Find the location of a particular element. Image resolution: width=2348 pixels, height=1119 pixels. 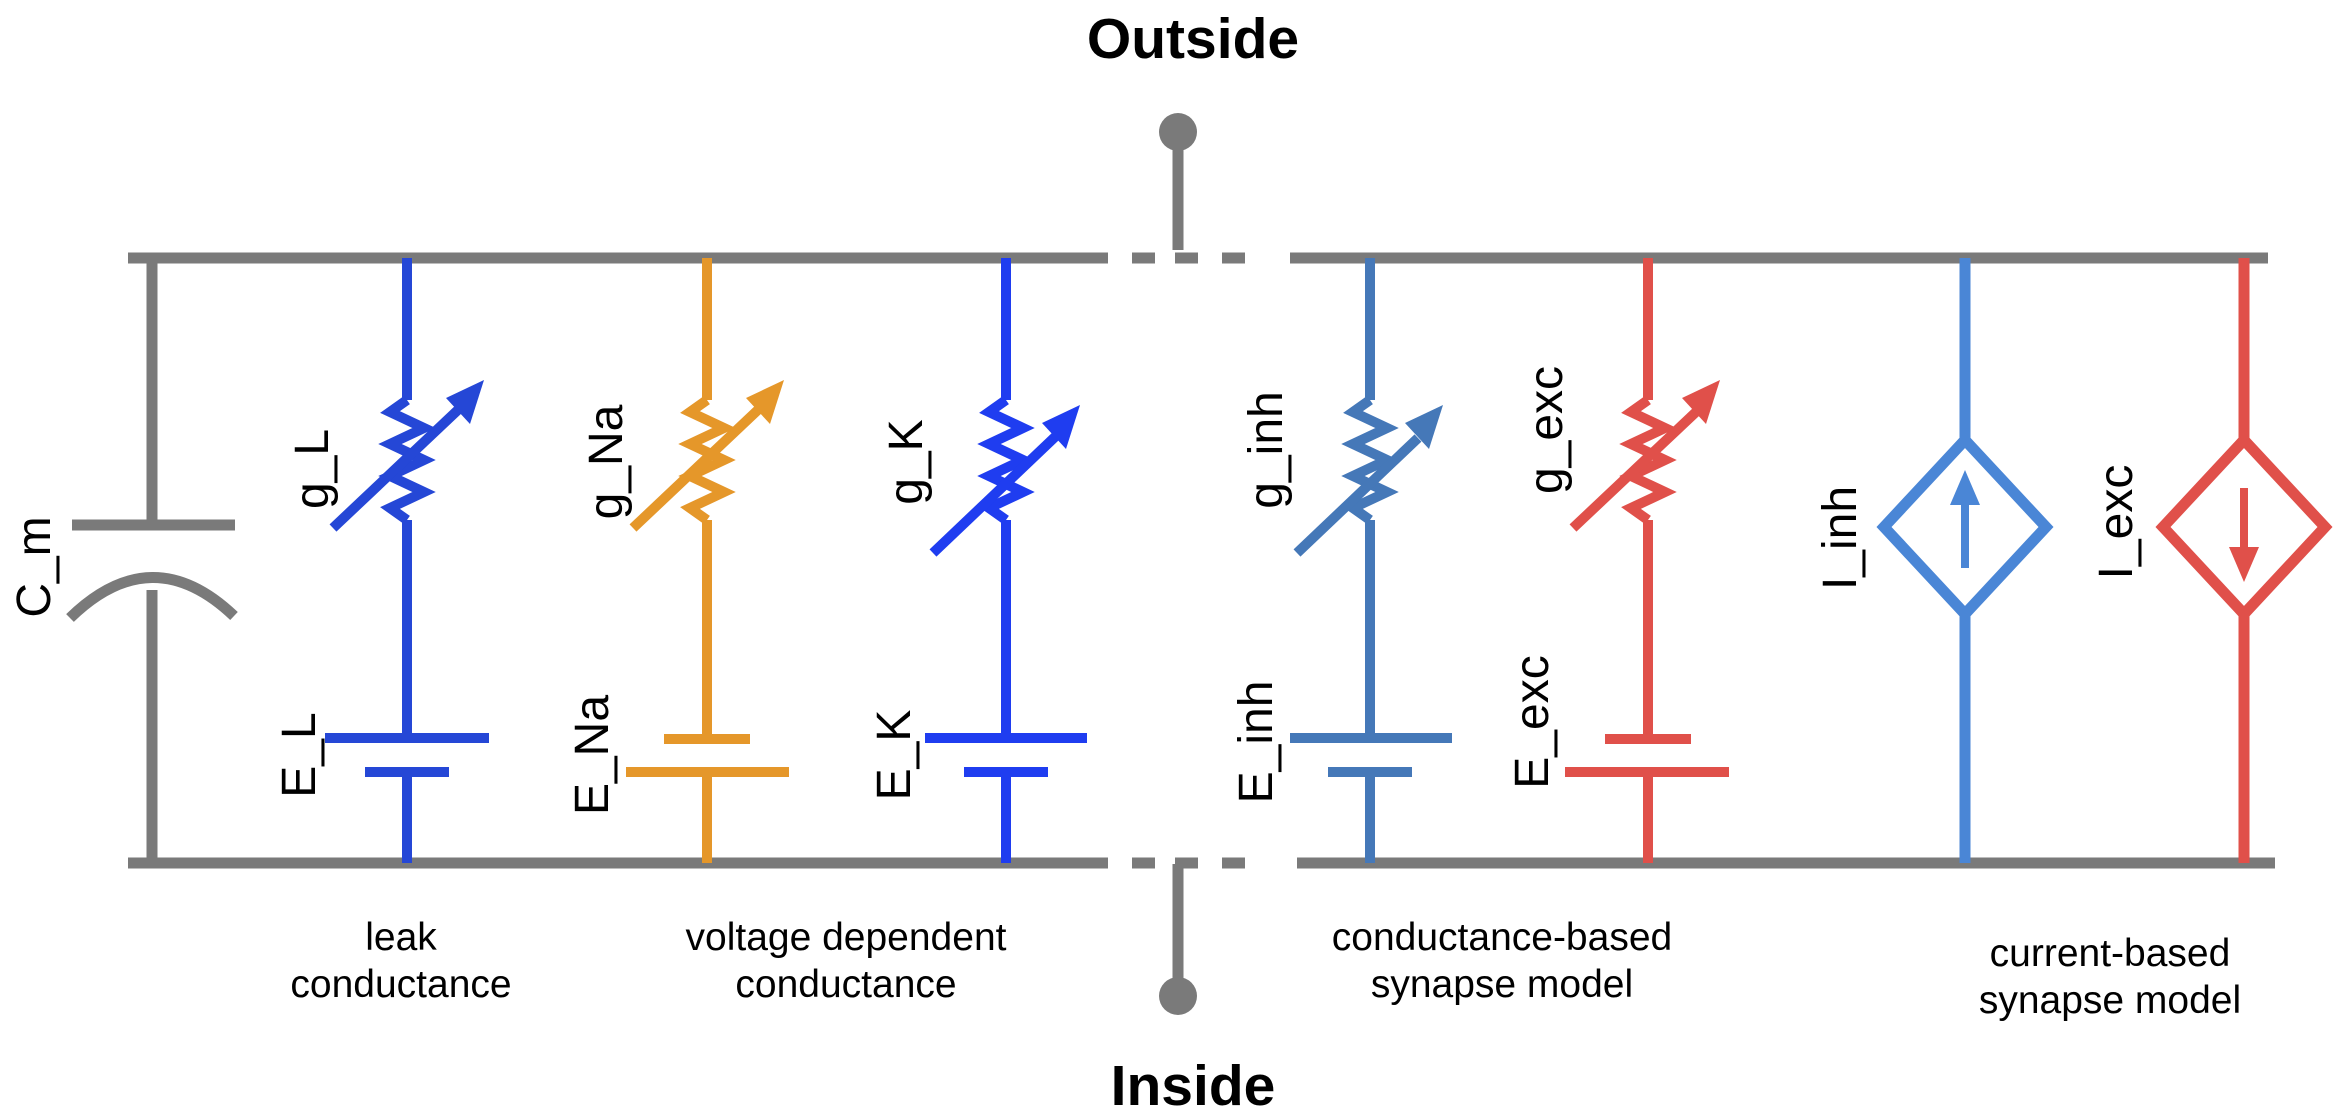

inhibitory-conductance-label: g_inh is located at coordinates (1266, 449).